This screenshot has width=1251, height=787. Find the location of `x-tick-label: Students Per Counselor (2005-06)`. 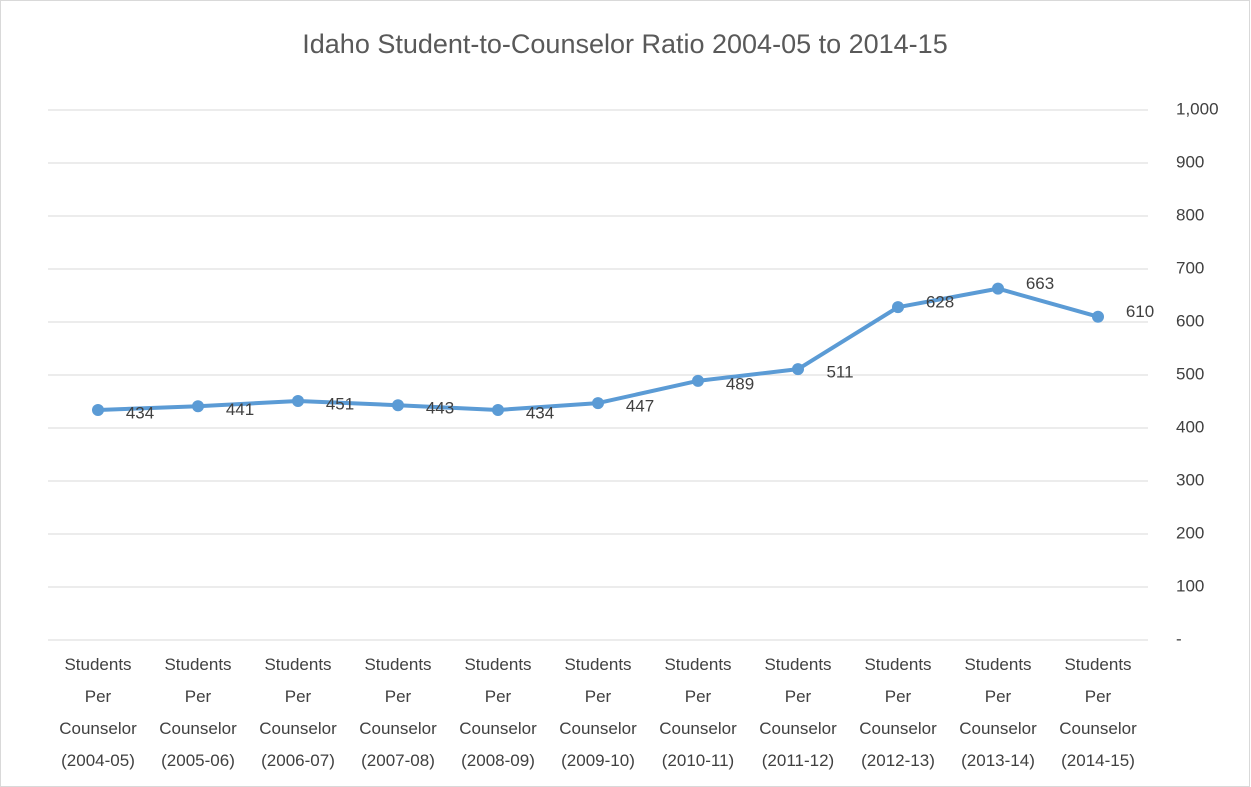

x-tick-label: Students Per Counselor (2005-06) is located at coordinates (198, 712).